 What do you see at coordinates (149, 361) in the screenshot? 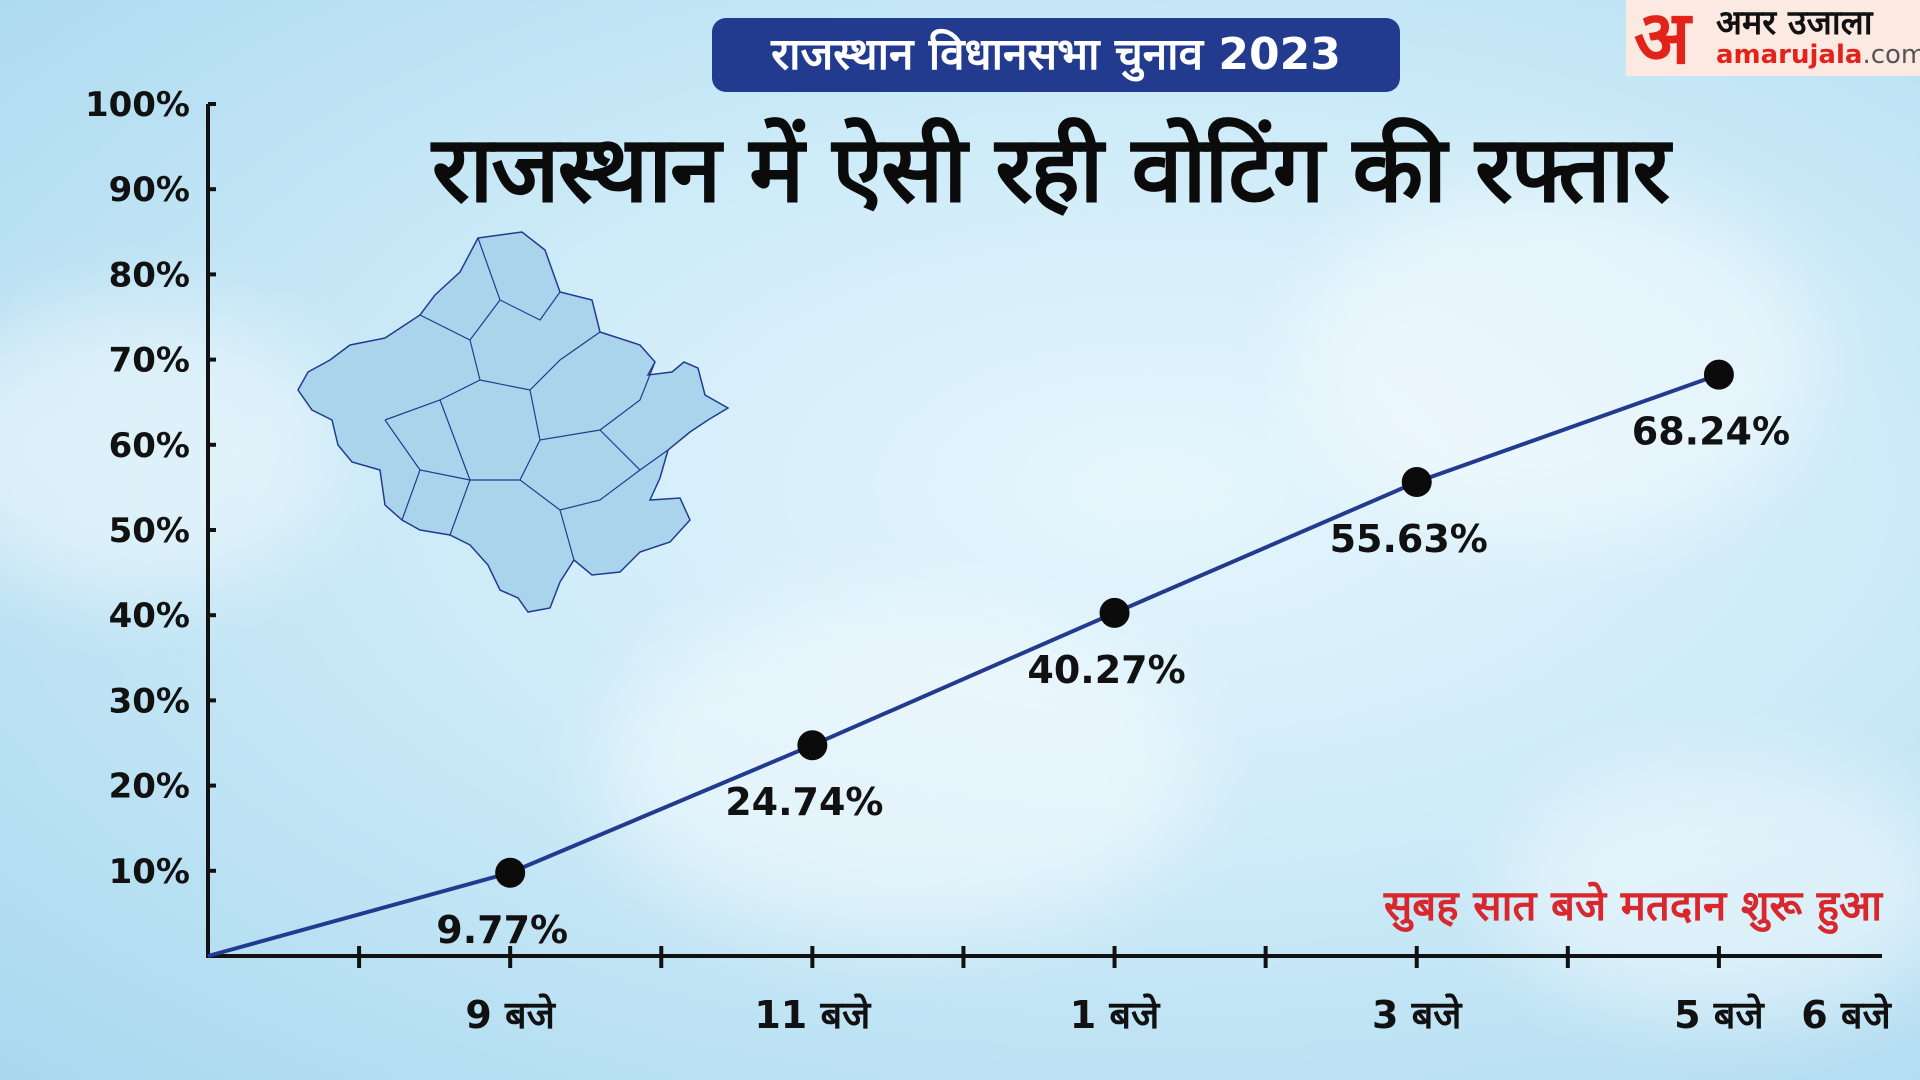
I see `y-tick-label: 70%` at bounding box center [149, 361].